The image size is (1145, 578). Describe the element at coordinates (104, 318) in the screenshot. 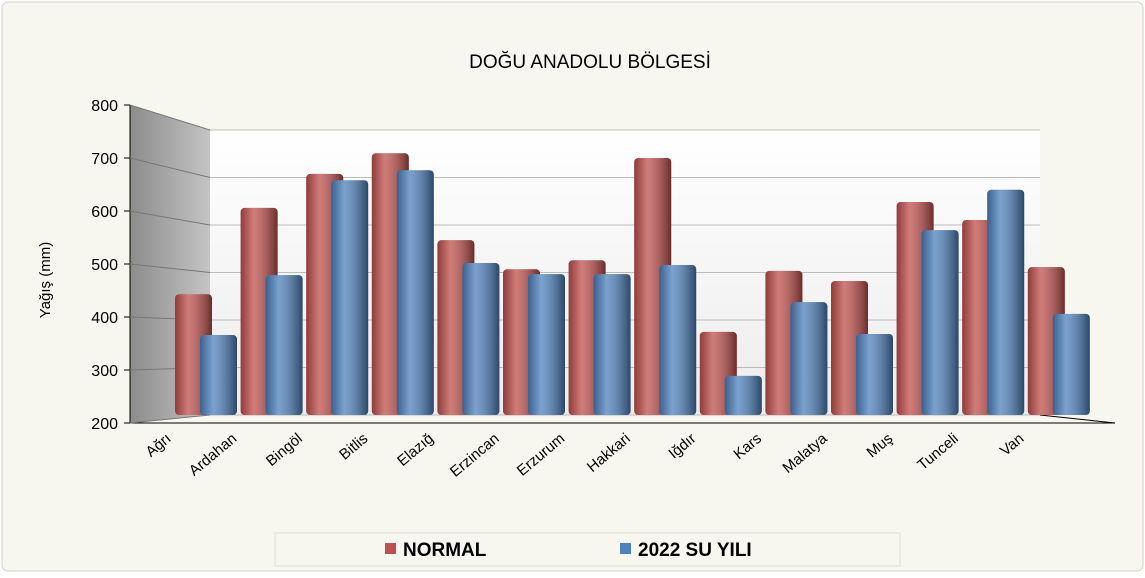

I see `y-tick-label: 400` at that location.